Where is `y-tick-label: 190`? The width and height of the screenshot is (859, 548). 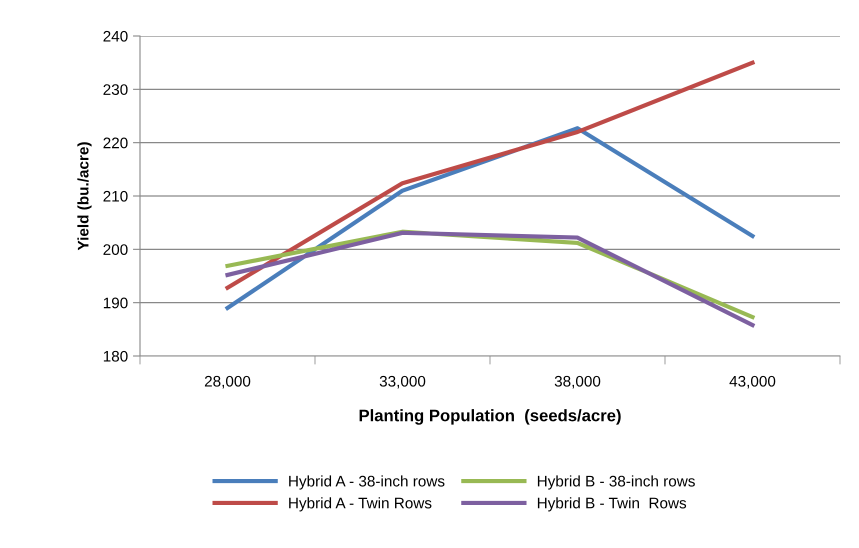 y-tick-label: 190 is located at coordinates (116, 303).